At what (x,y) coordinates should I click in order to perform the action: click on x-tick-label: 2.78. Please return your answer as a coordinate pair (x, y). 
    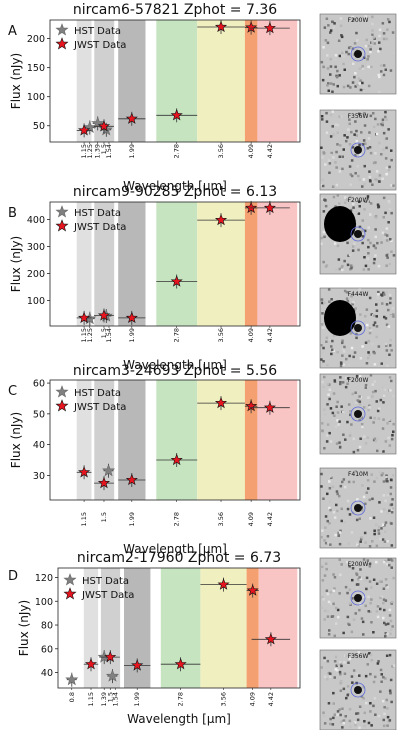
    Looking at the image, I should click on (177, 335).